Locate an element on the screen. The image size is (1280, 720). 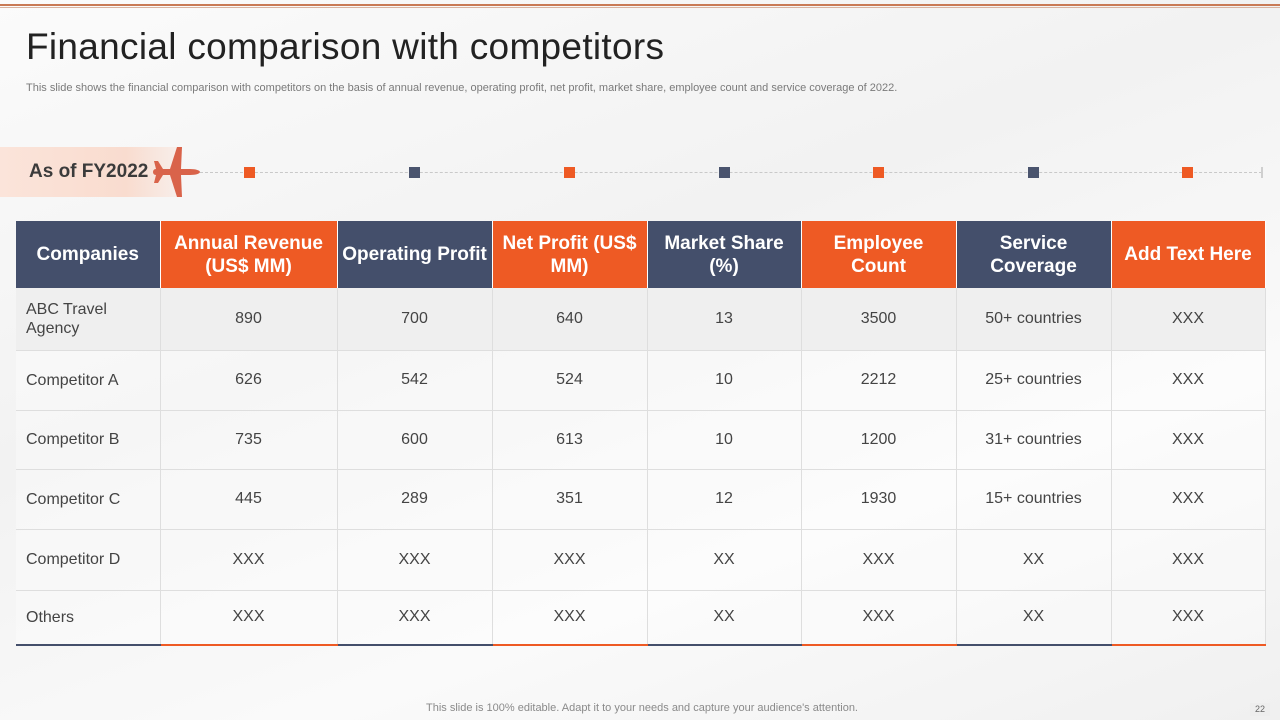
company-name-cell: Competitor B is located at coordinates (88, 440).